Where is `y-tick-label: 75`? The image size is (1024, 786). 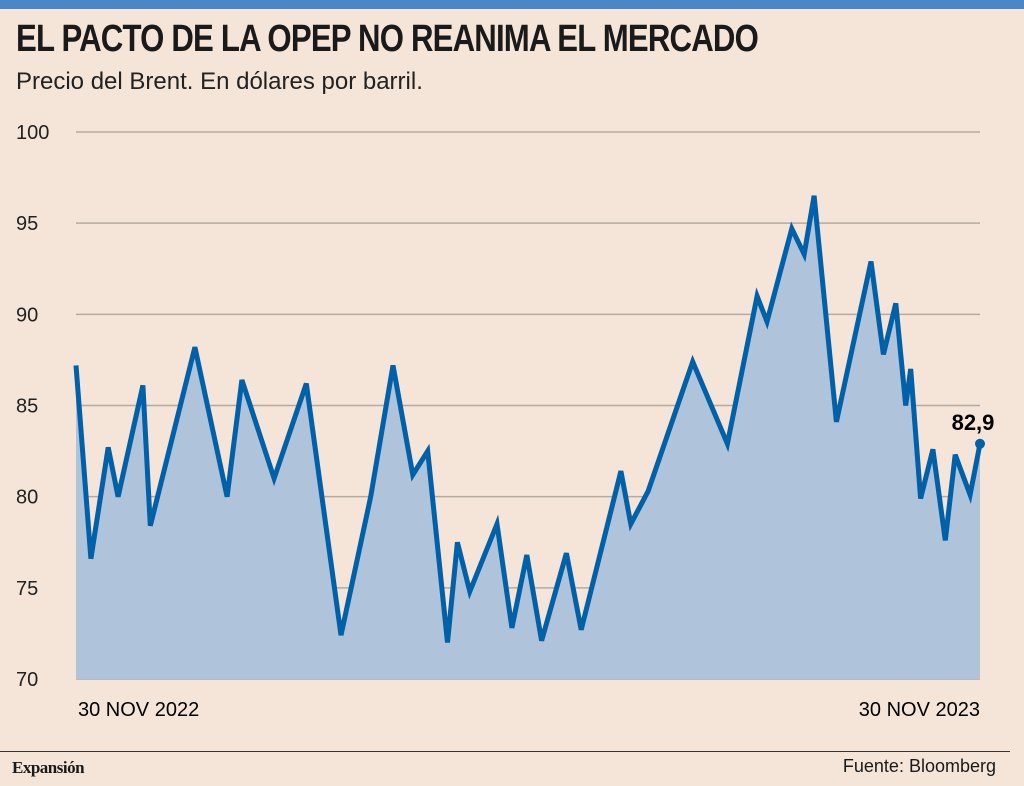 y-tick-label: 75 is located at coordinates (27, 589).